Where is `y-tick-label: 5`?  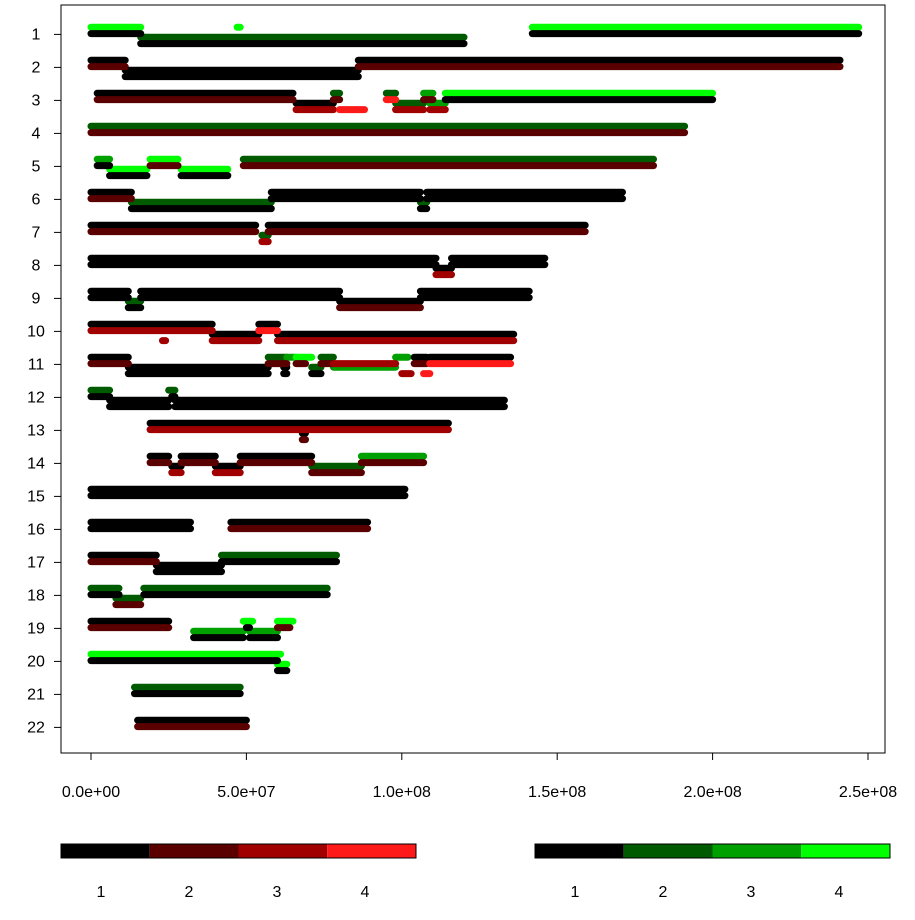
y-tick-label: 5 is located at coordinates (36, 166).